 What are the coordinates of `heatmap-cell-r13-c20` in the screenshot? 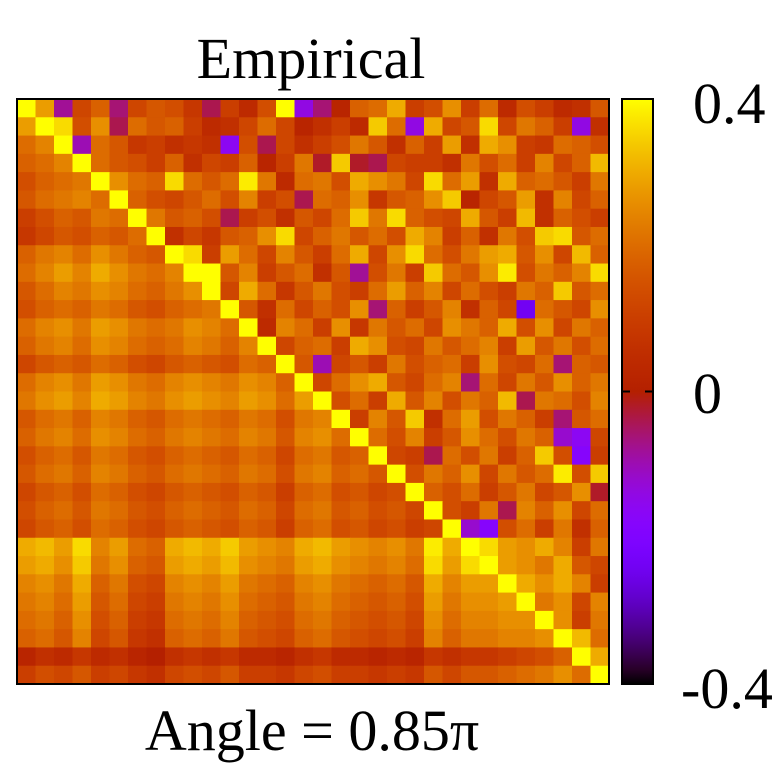 It's located at (397, 346).